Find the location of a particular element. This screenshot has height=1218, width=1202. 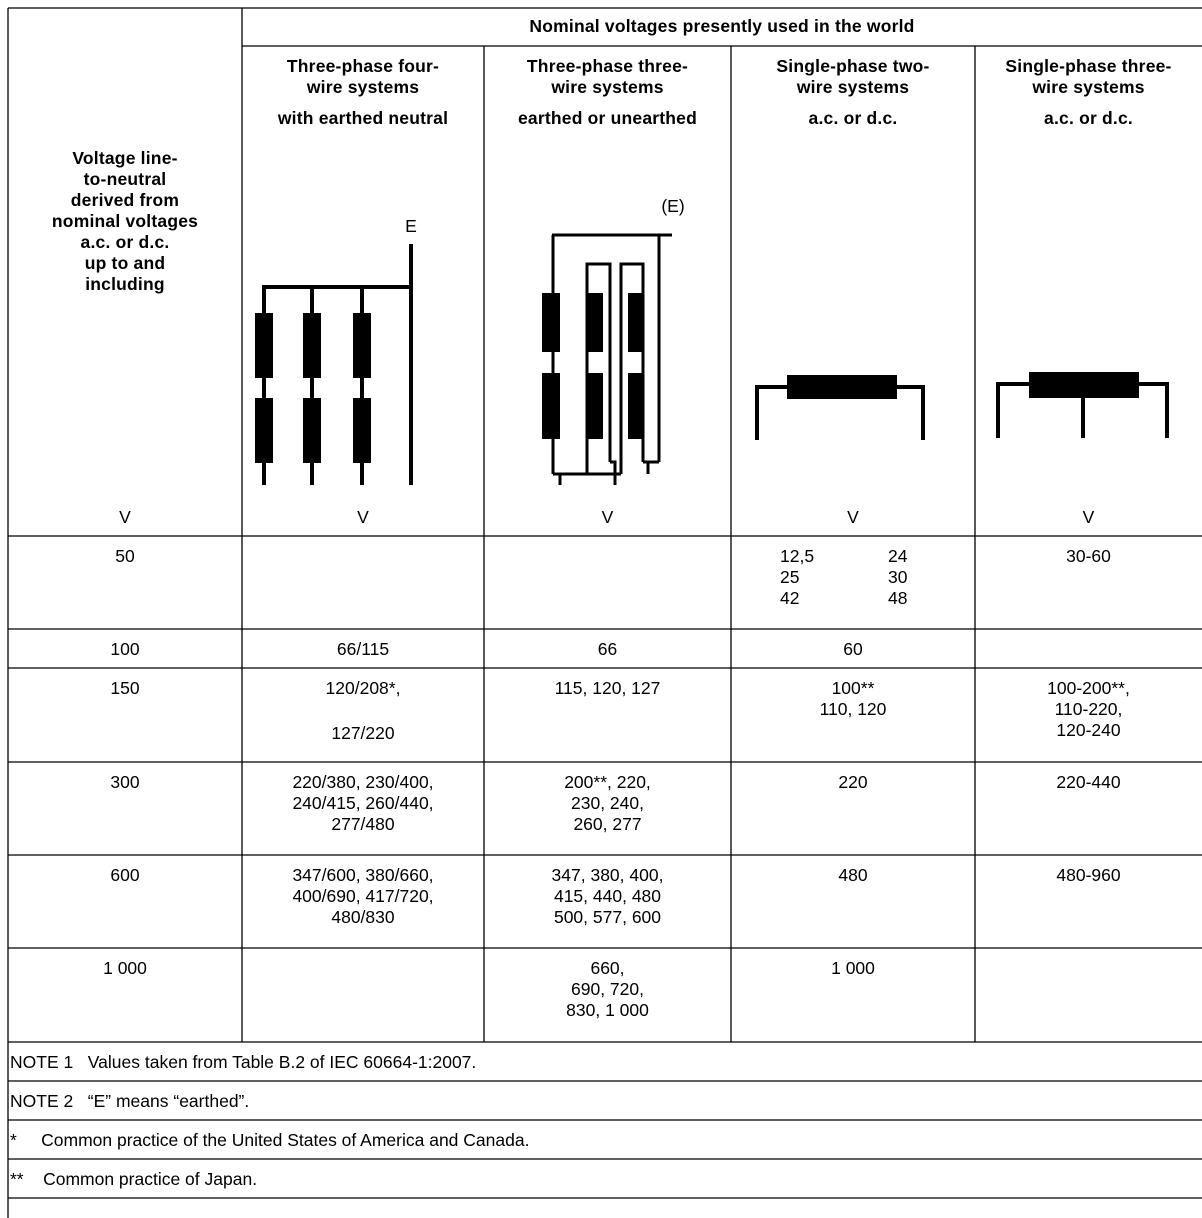

row-cell: 66/115 is located at coordinates (363, 649).